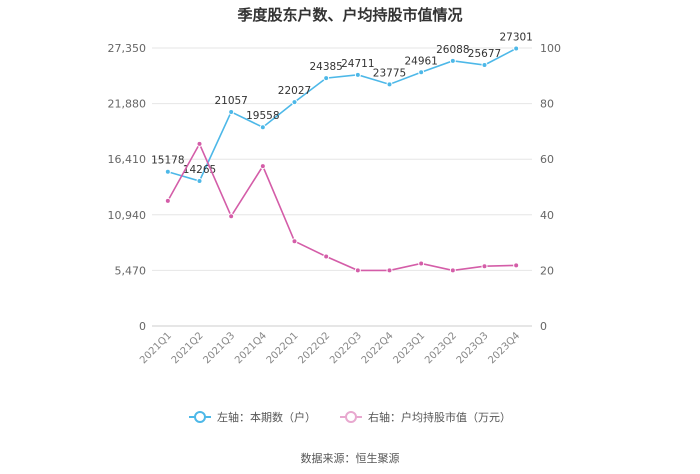 The image size is (700, 474). I want to click on data-label: 25677, so click(484, 54).